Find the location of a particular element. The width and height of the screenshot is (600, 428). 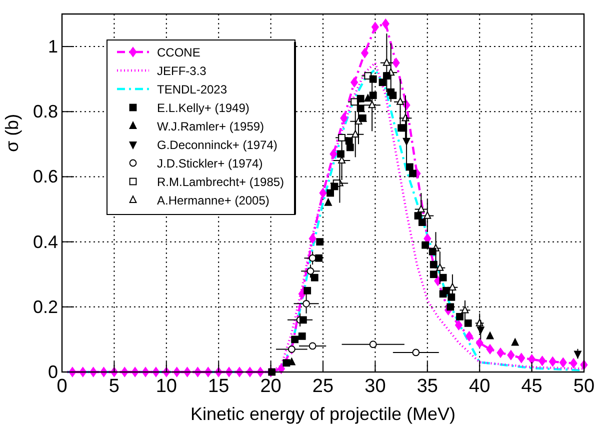

y-tick-label: 0.4 is located at coordinates (45, 242).